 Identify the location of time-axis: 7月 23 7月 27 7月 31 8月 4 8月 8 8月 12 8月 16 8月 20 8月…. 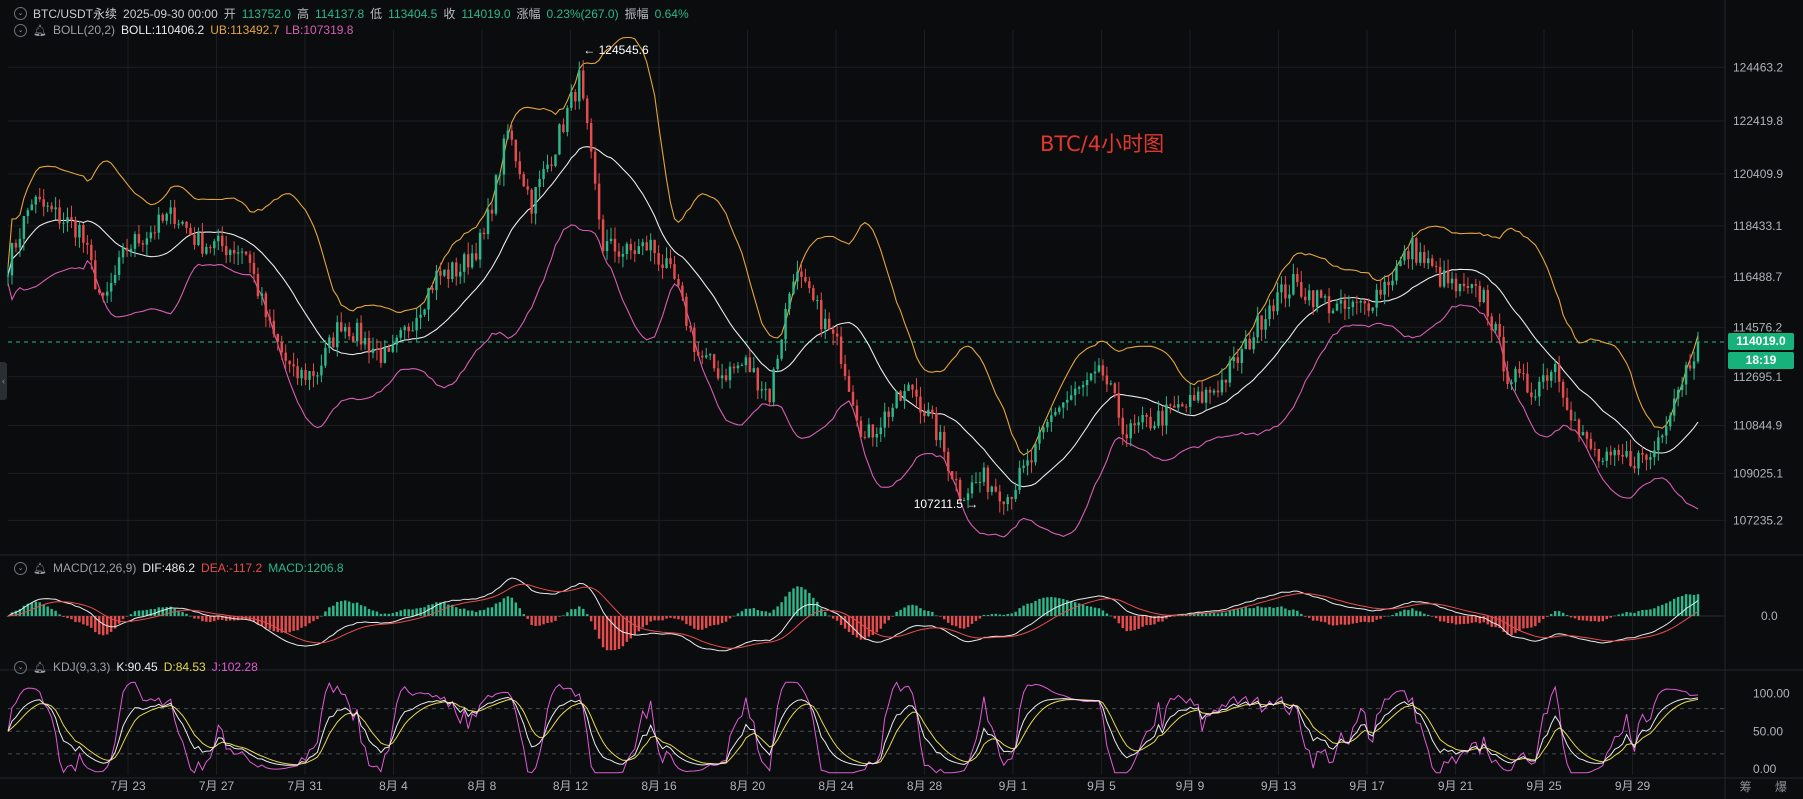
(880, 786).